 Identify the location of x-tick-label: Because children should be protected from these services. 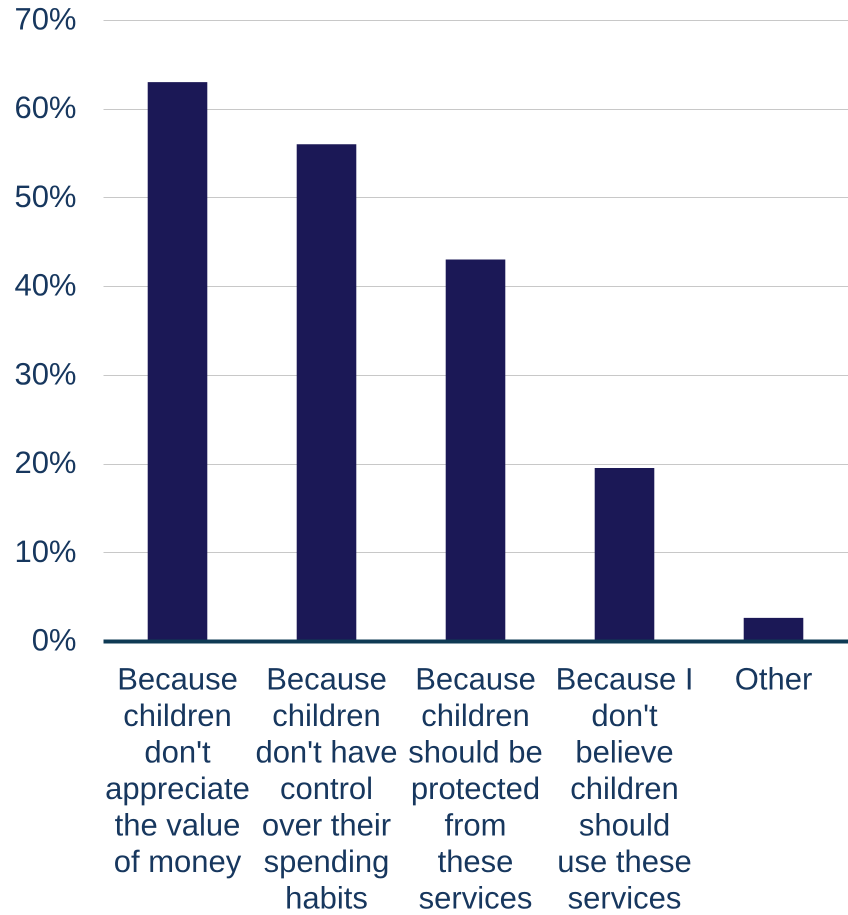
(475, 788).